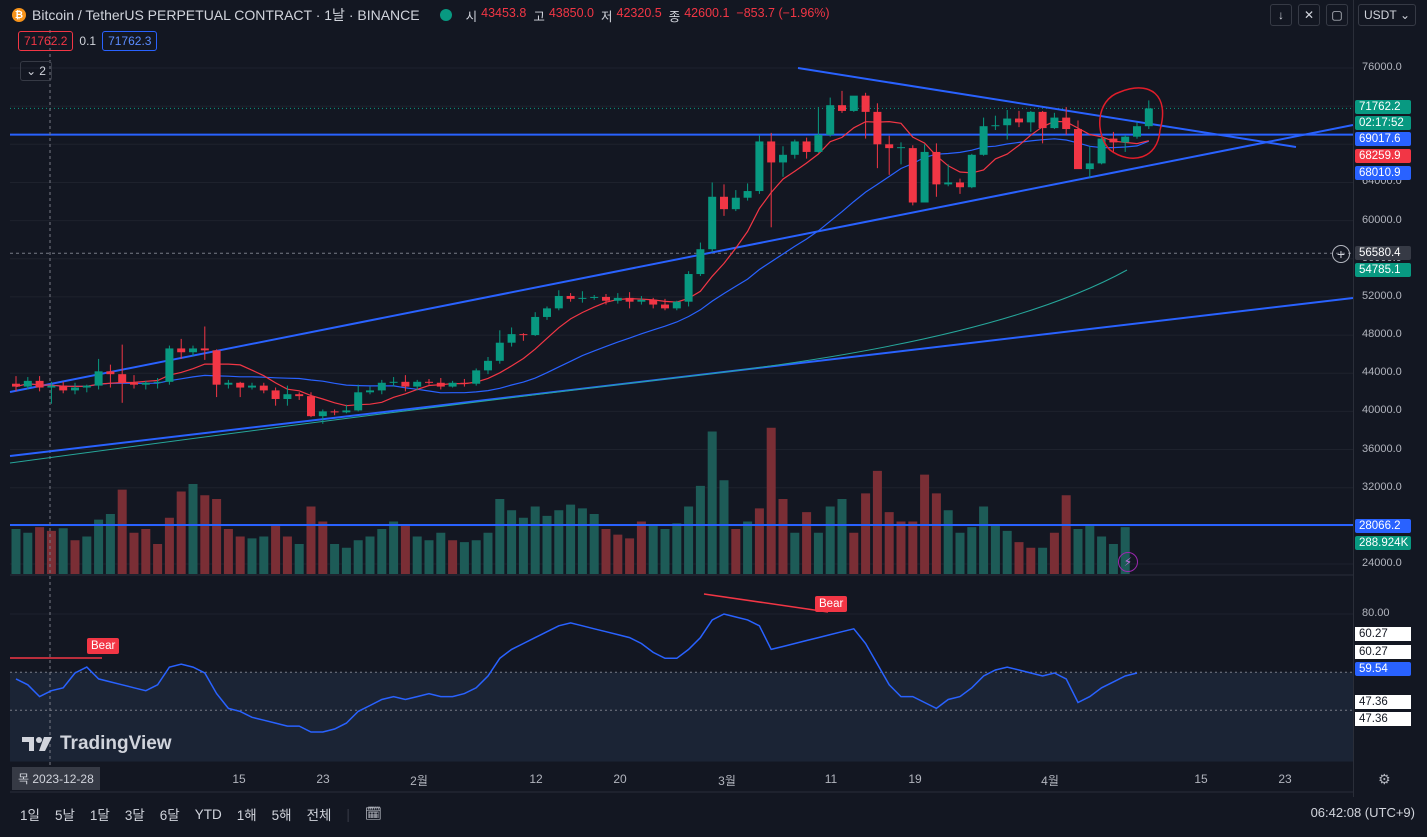 The width and height of the screenshot is (1427, 837). What do you see at coordinates (539, 16) in the screenshot?
I see `high-key: 고` at bounding box center [539, 16].